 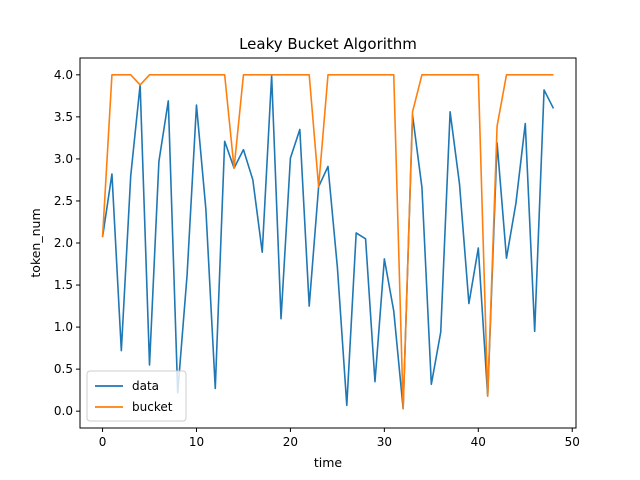 I want to click on x-tick-label: 0, so click(x=103, y=442).